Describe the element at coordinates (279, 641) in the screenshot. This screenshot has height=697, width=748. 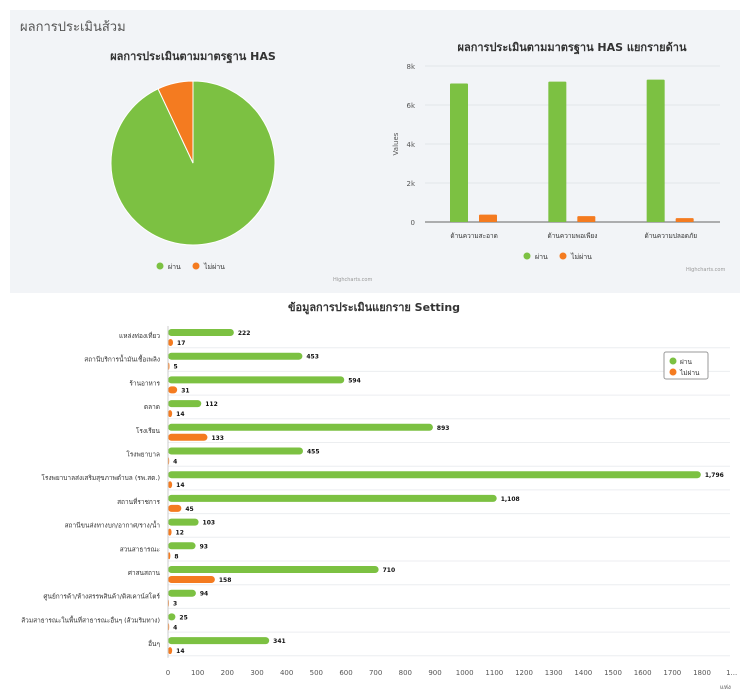
I see `data-label: 341` at that location.